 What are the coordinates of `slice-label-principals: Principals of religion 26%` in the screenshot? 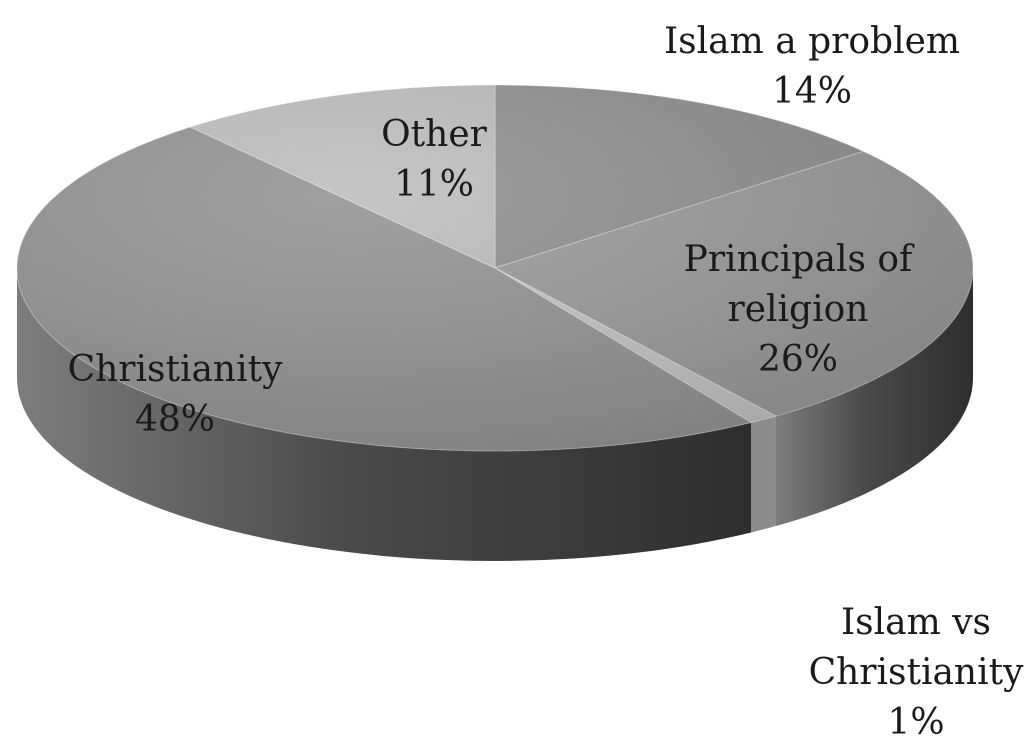 It's located at (799, 309).